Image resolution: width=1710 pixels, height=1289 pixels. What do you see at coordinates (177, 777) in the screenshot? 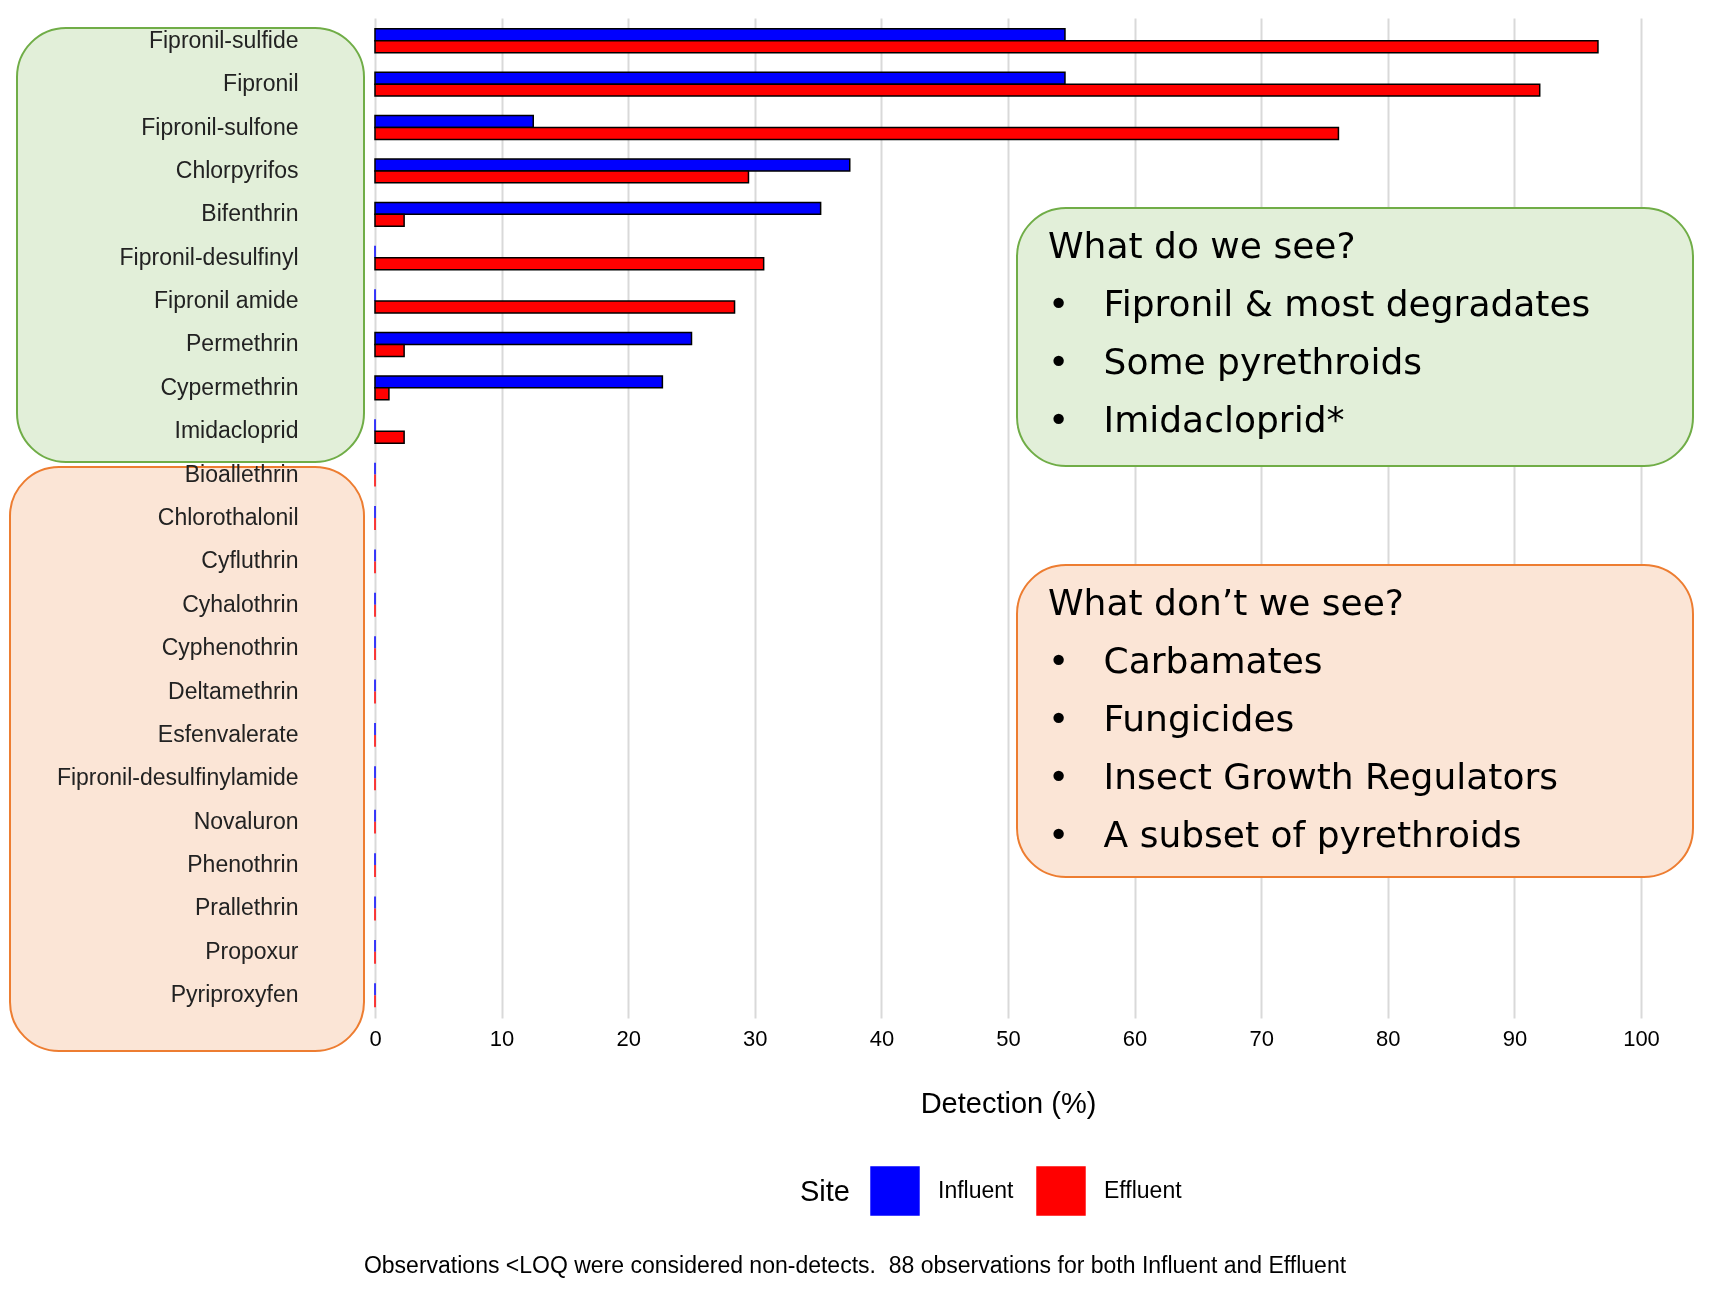
I see `y-tick-label: Fipronil-desulfinylamide` at bounding box center [177, 777].